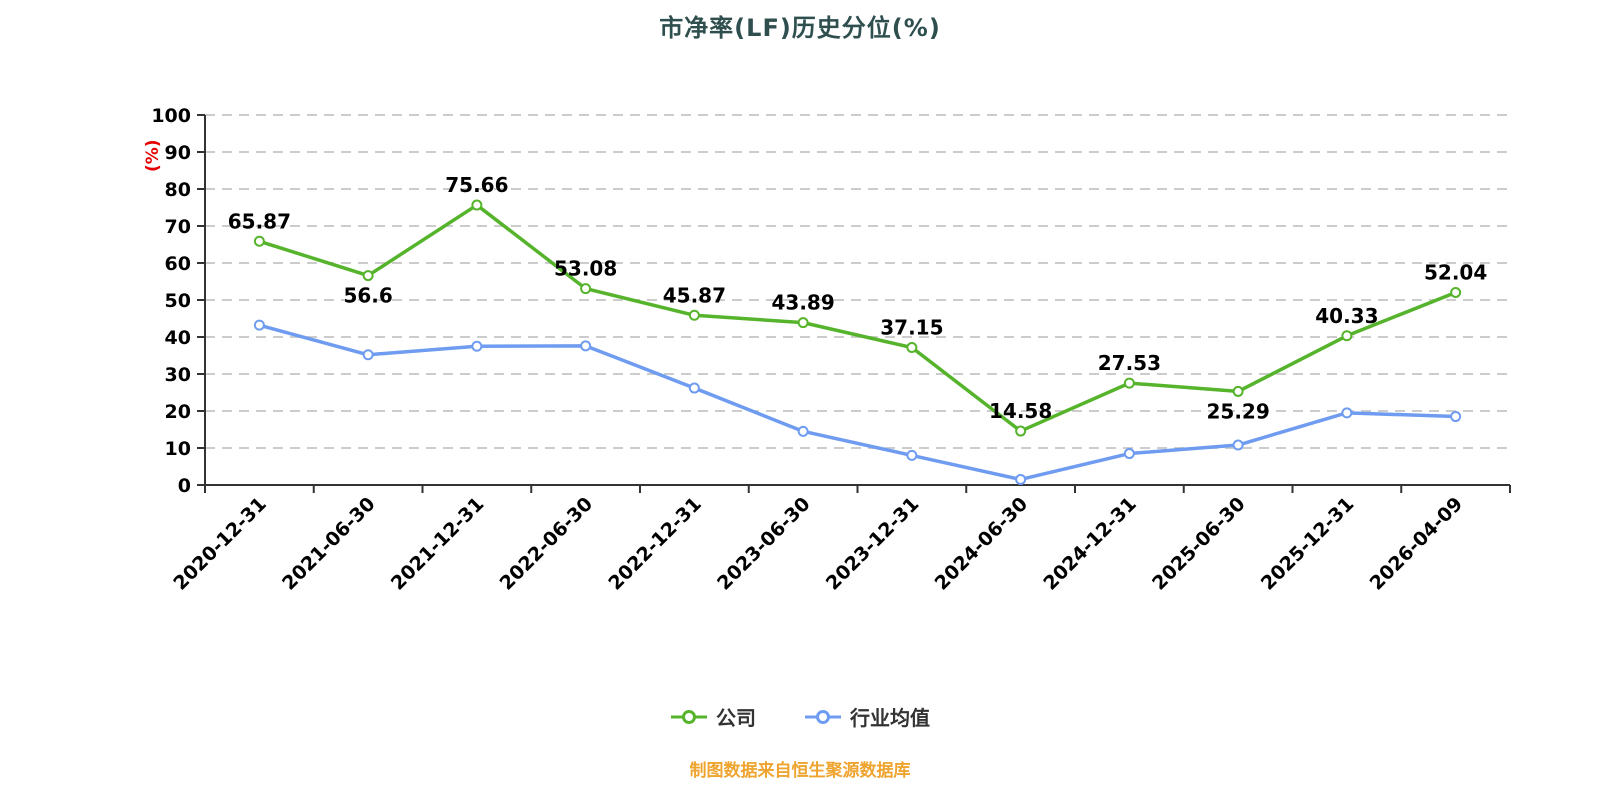 The image size is (1600, 800). What do you see at coordinates (367, 296) in the screenshot?
I see `value-label: 56.6` at bounding box center [367, 296].